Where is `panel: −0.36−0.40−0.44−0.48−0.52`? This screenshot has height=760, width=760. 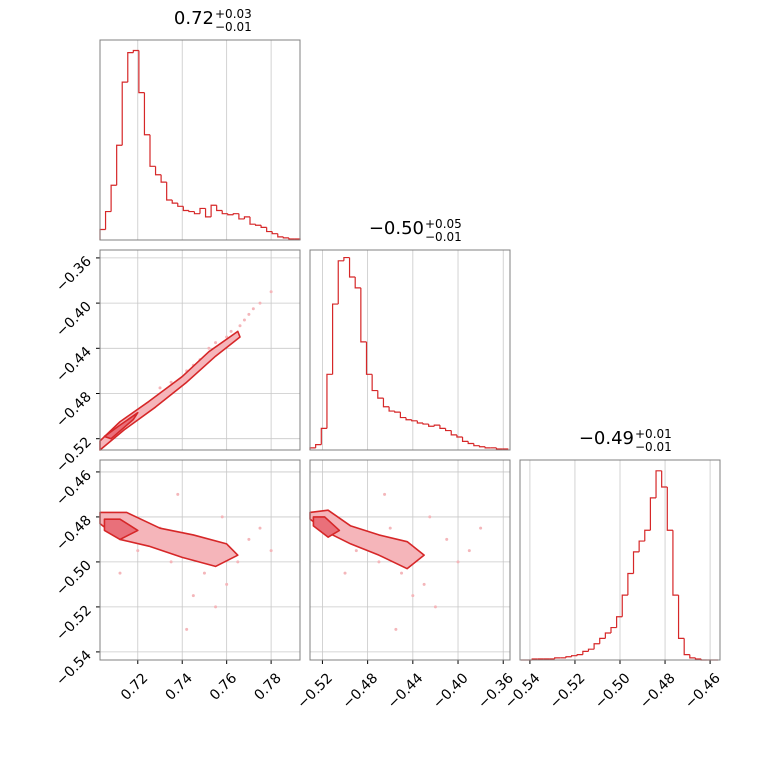
panel: −0.36−0.40−0.44−0.48−0.52 is located at coordinates (177, 362).